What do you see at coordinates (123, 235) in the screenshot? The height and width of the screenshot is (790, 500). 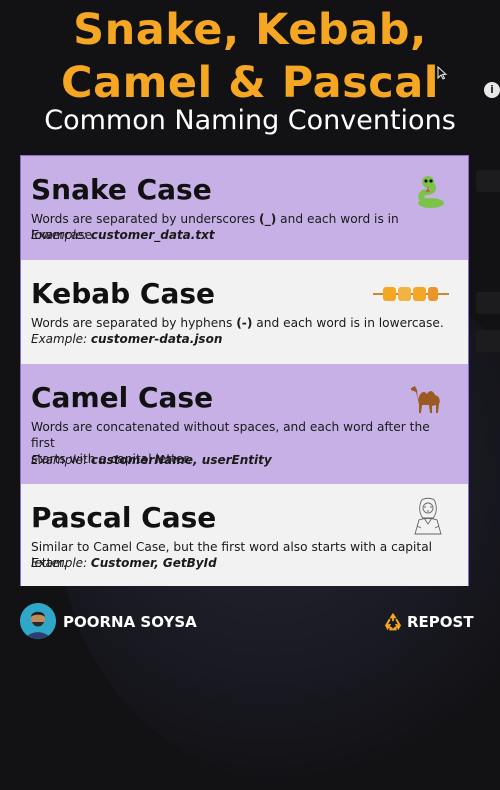 I see `card-example: Example: customer_data.txt` at bounding box center [123, 235].